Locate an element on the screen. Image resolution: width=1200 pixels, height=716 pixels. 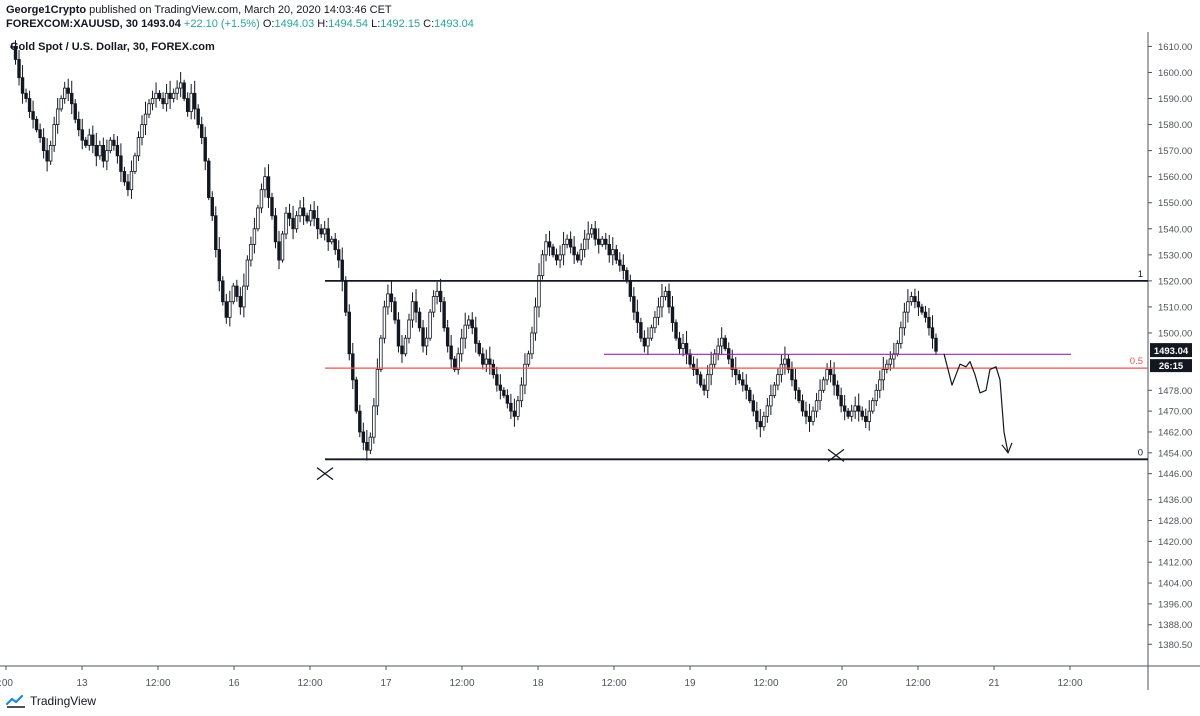
y-tick-label: 1428.00 is located at coordinates (1175, 521).